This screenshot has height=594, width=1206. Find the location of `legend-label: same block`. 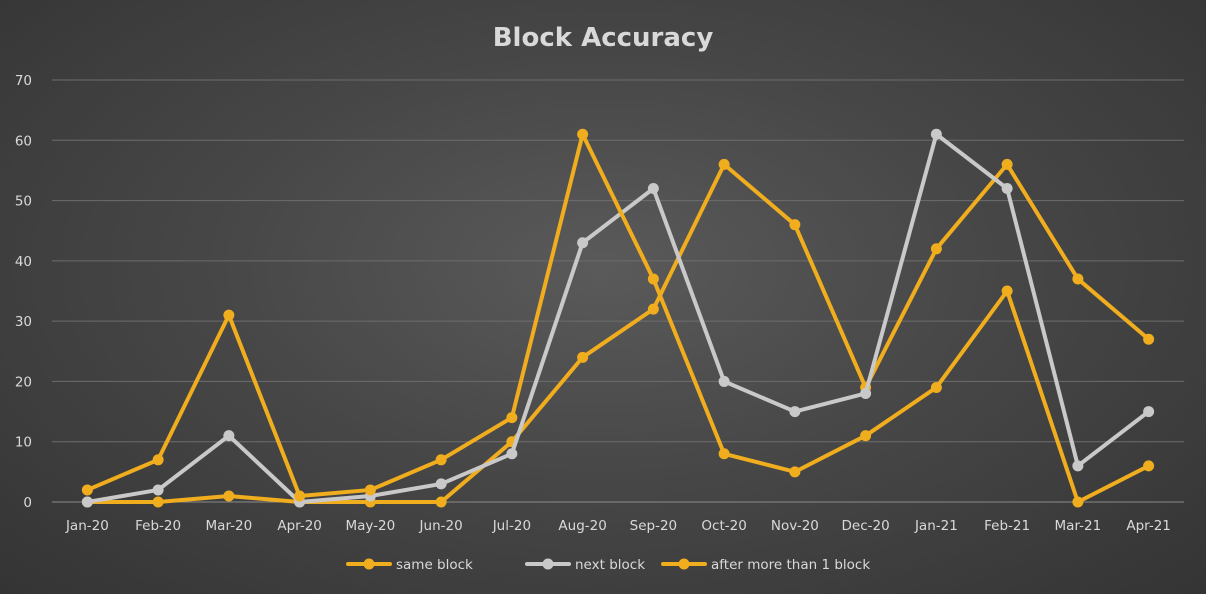

legend-label: same block is located at coordinates (434, 565).